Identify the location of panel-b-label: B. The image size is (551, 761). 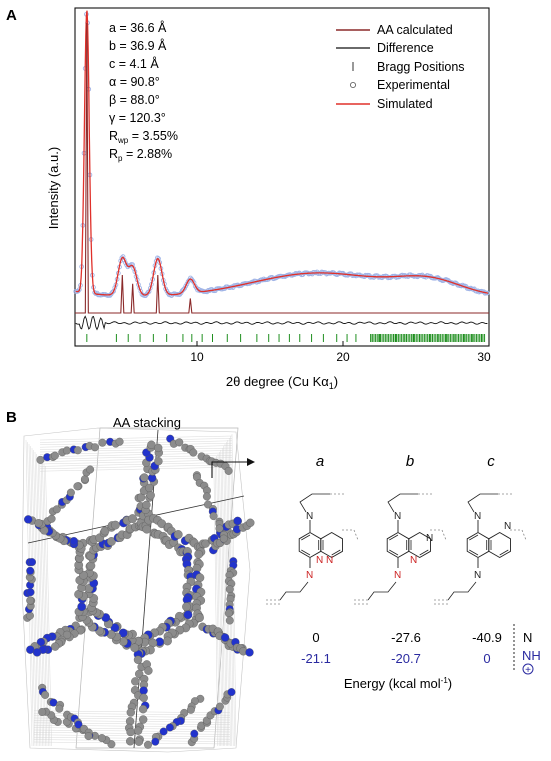
(11, 417).